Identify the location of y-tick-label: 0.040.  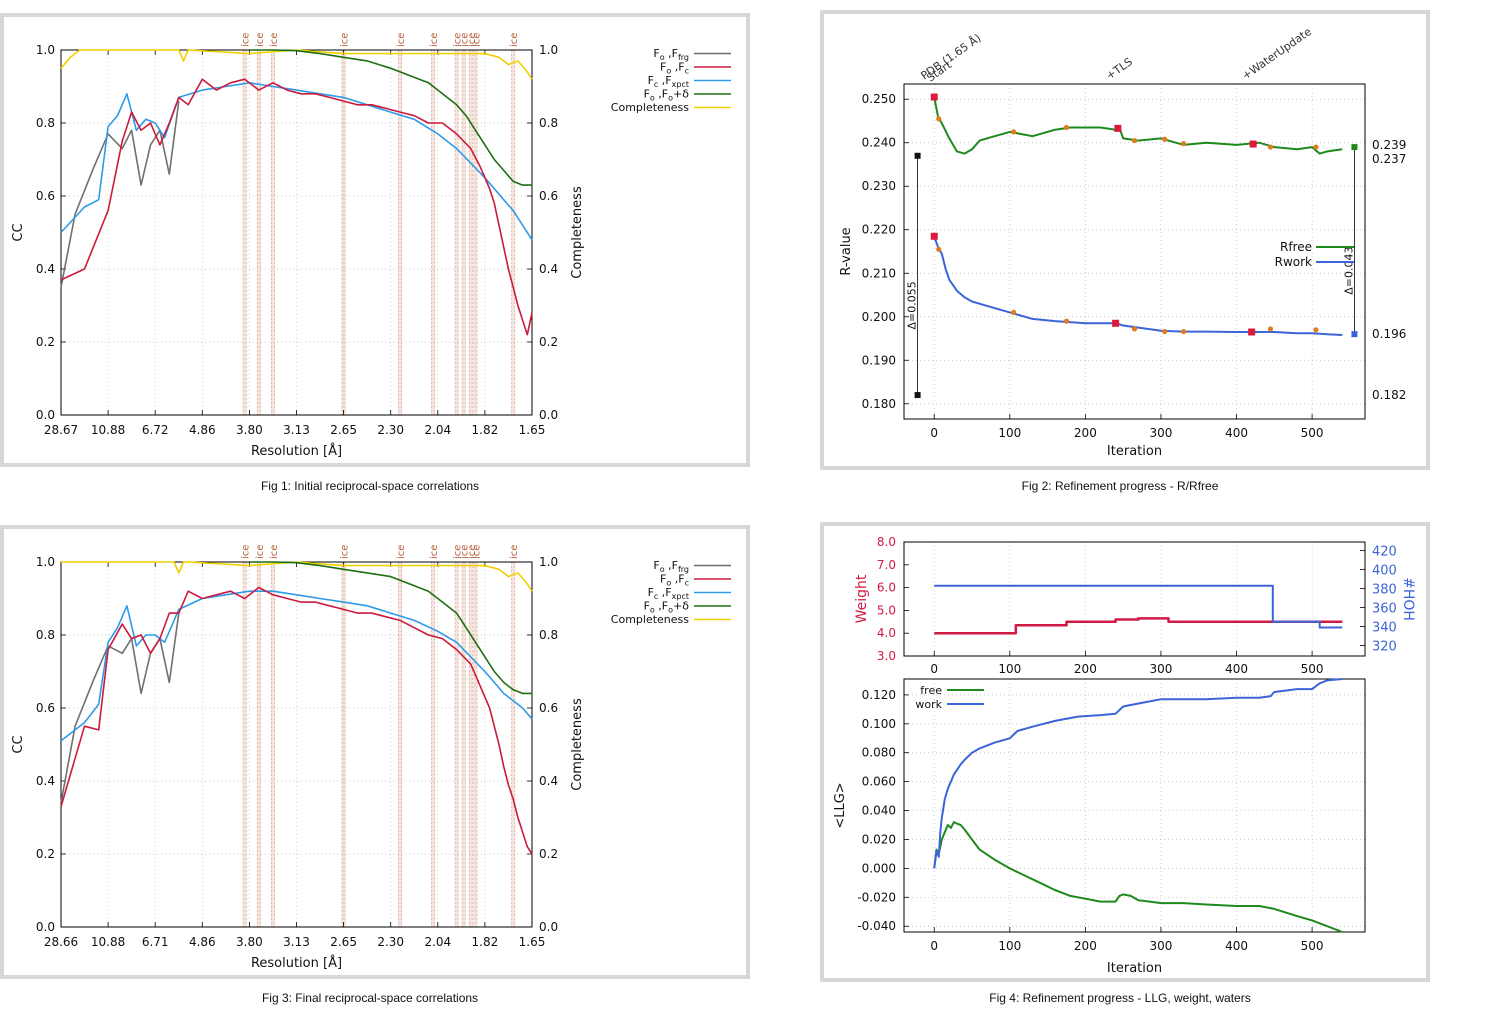
(879, 811).